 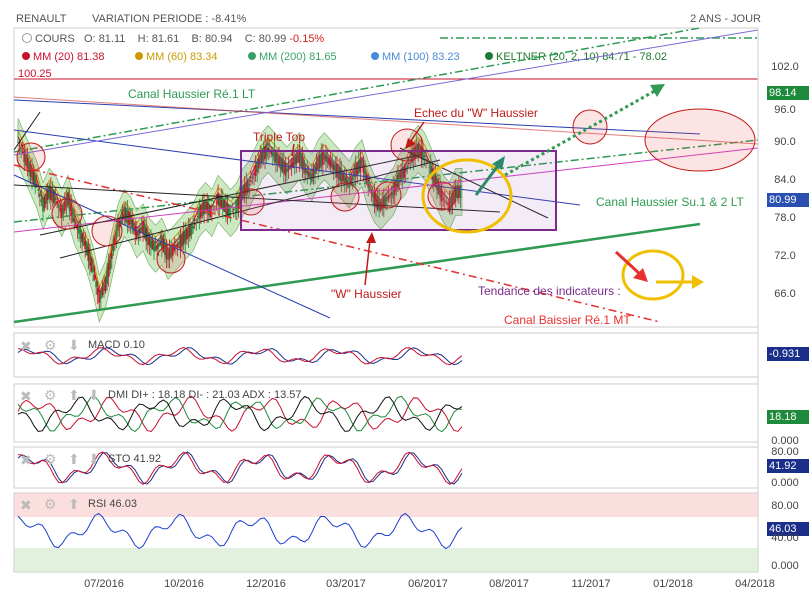 What do you see at coordinates (292, 57) in the screenshot?
I see `mm200-legend: MM (200) 81.65` at bounding box center [292, 57].